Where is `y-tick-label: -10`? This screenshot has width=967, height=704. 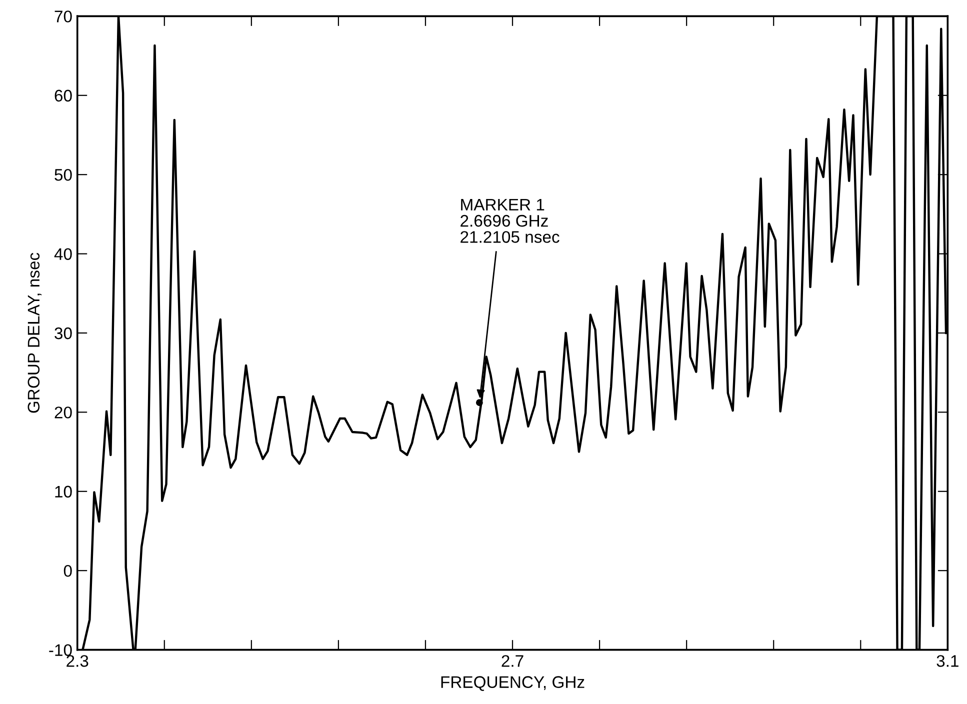
y-tick-label: -10 is located at coordinates (60, 650).